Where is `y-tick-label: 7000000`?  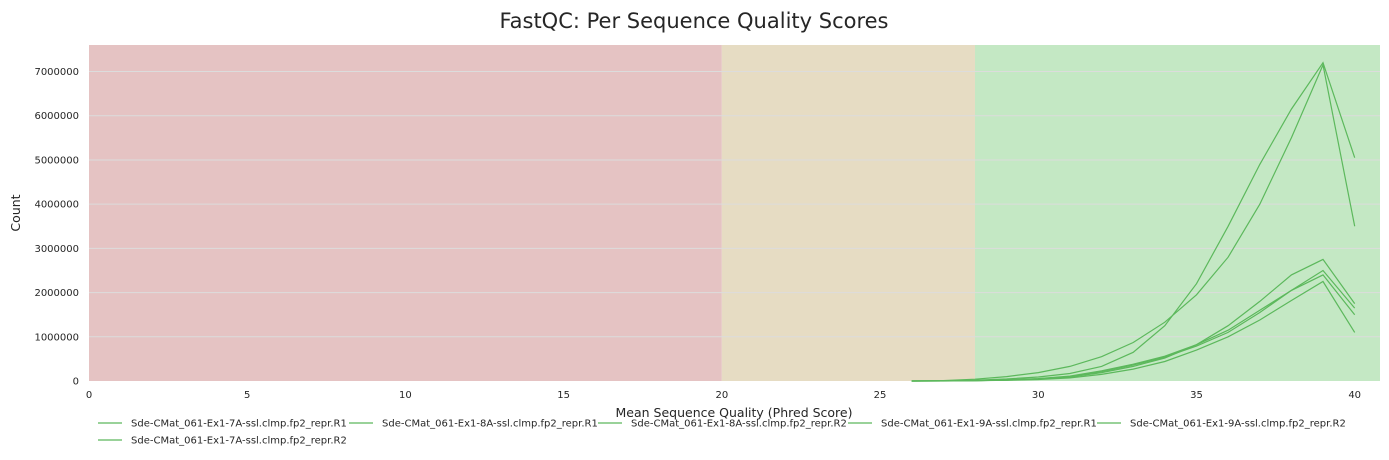 y-tick-label: 7000000 is located at coordinates (56, 72).